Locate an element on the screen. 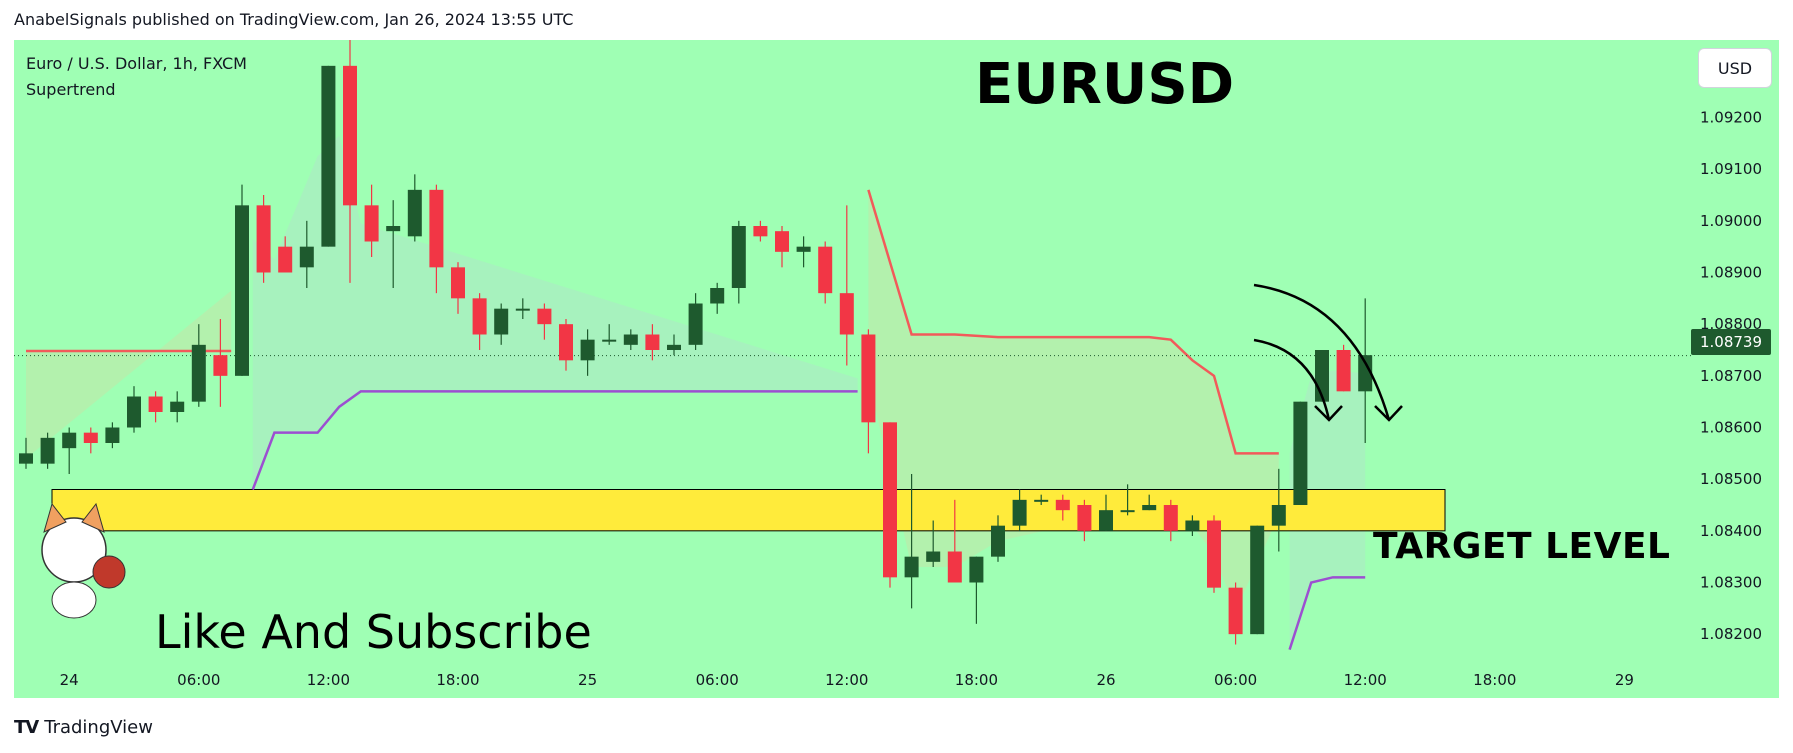 Image resolution: width=1793 pixels, height=753 pixels. time-axis-background is located at coordinates (896, 679).